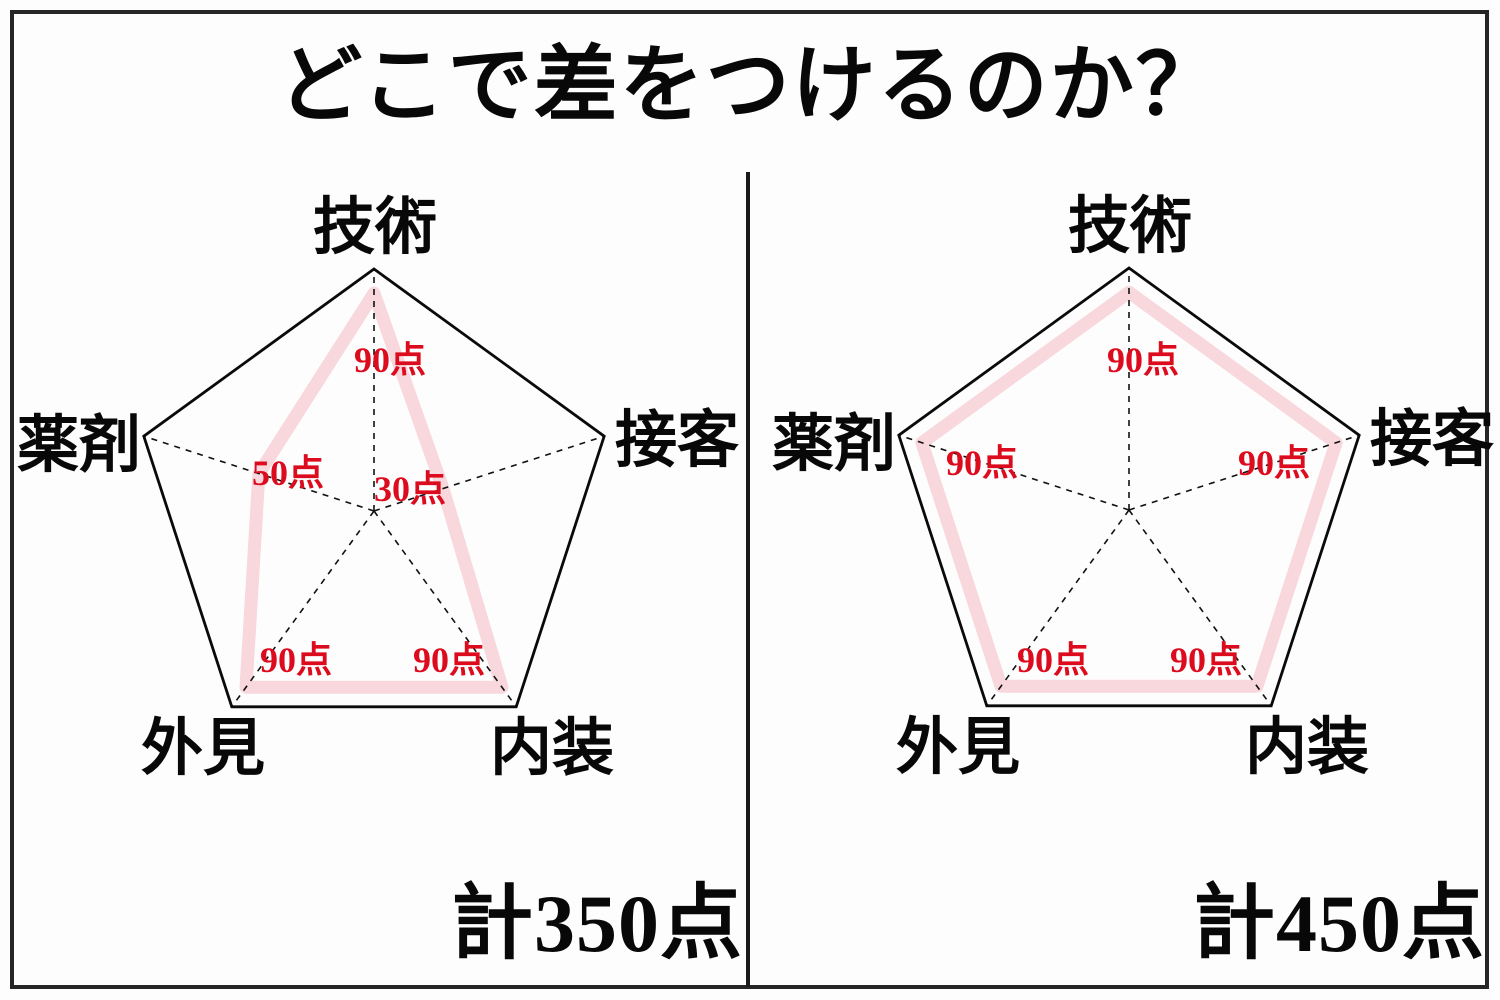 Image resolution: width=1500 pixels, height=1000 pixels. What do you see at coordinates (982, 463) in the screenshot?
I see `value-label-5: 90点` at bounding box center [982, 463].